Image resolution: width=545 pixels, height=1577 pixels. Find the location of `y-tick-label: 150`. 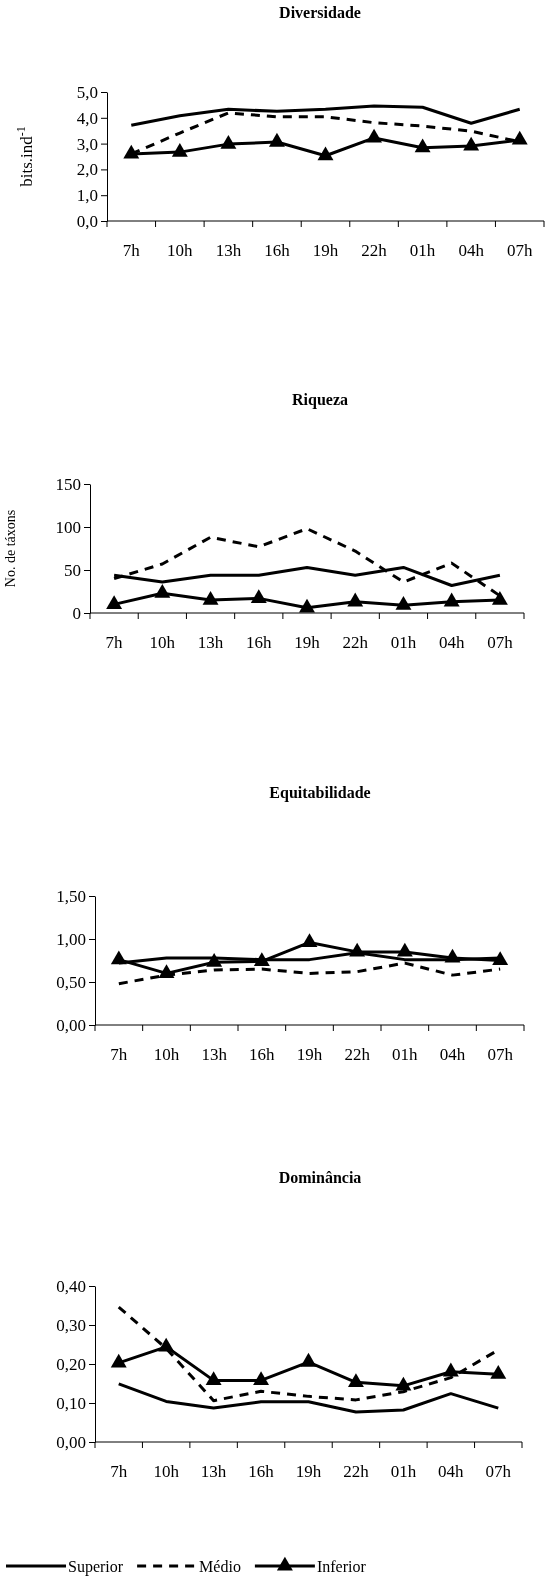

y-tick-label: 150 is located at coordinates (68, 484).